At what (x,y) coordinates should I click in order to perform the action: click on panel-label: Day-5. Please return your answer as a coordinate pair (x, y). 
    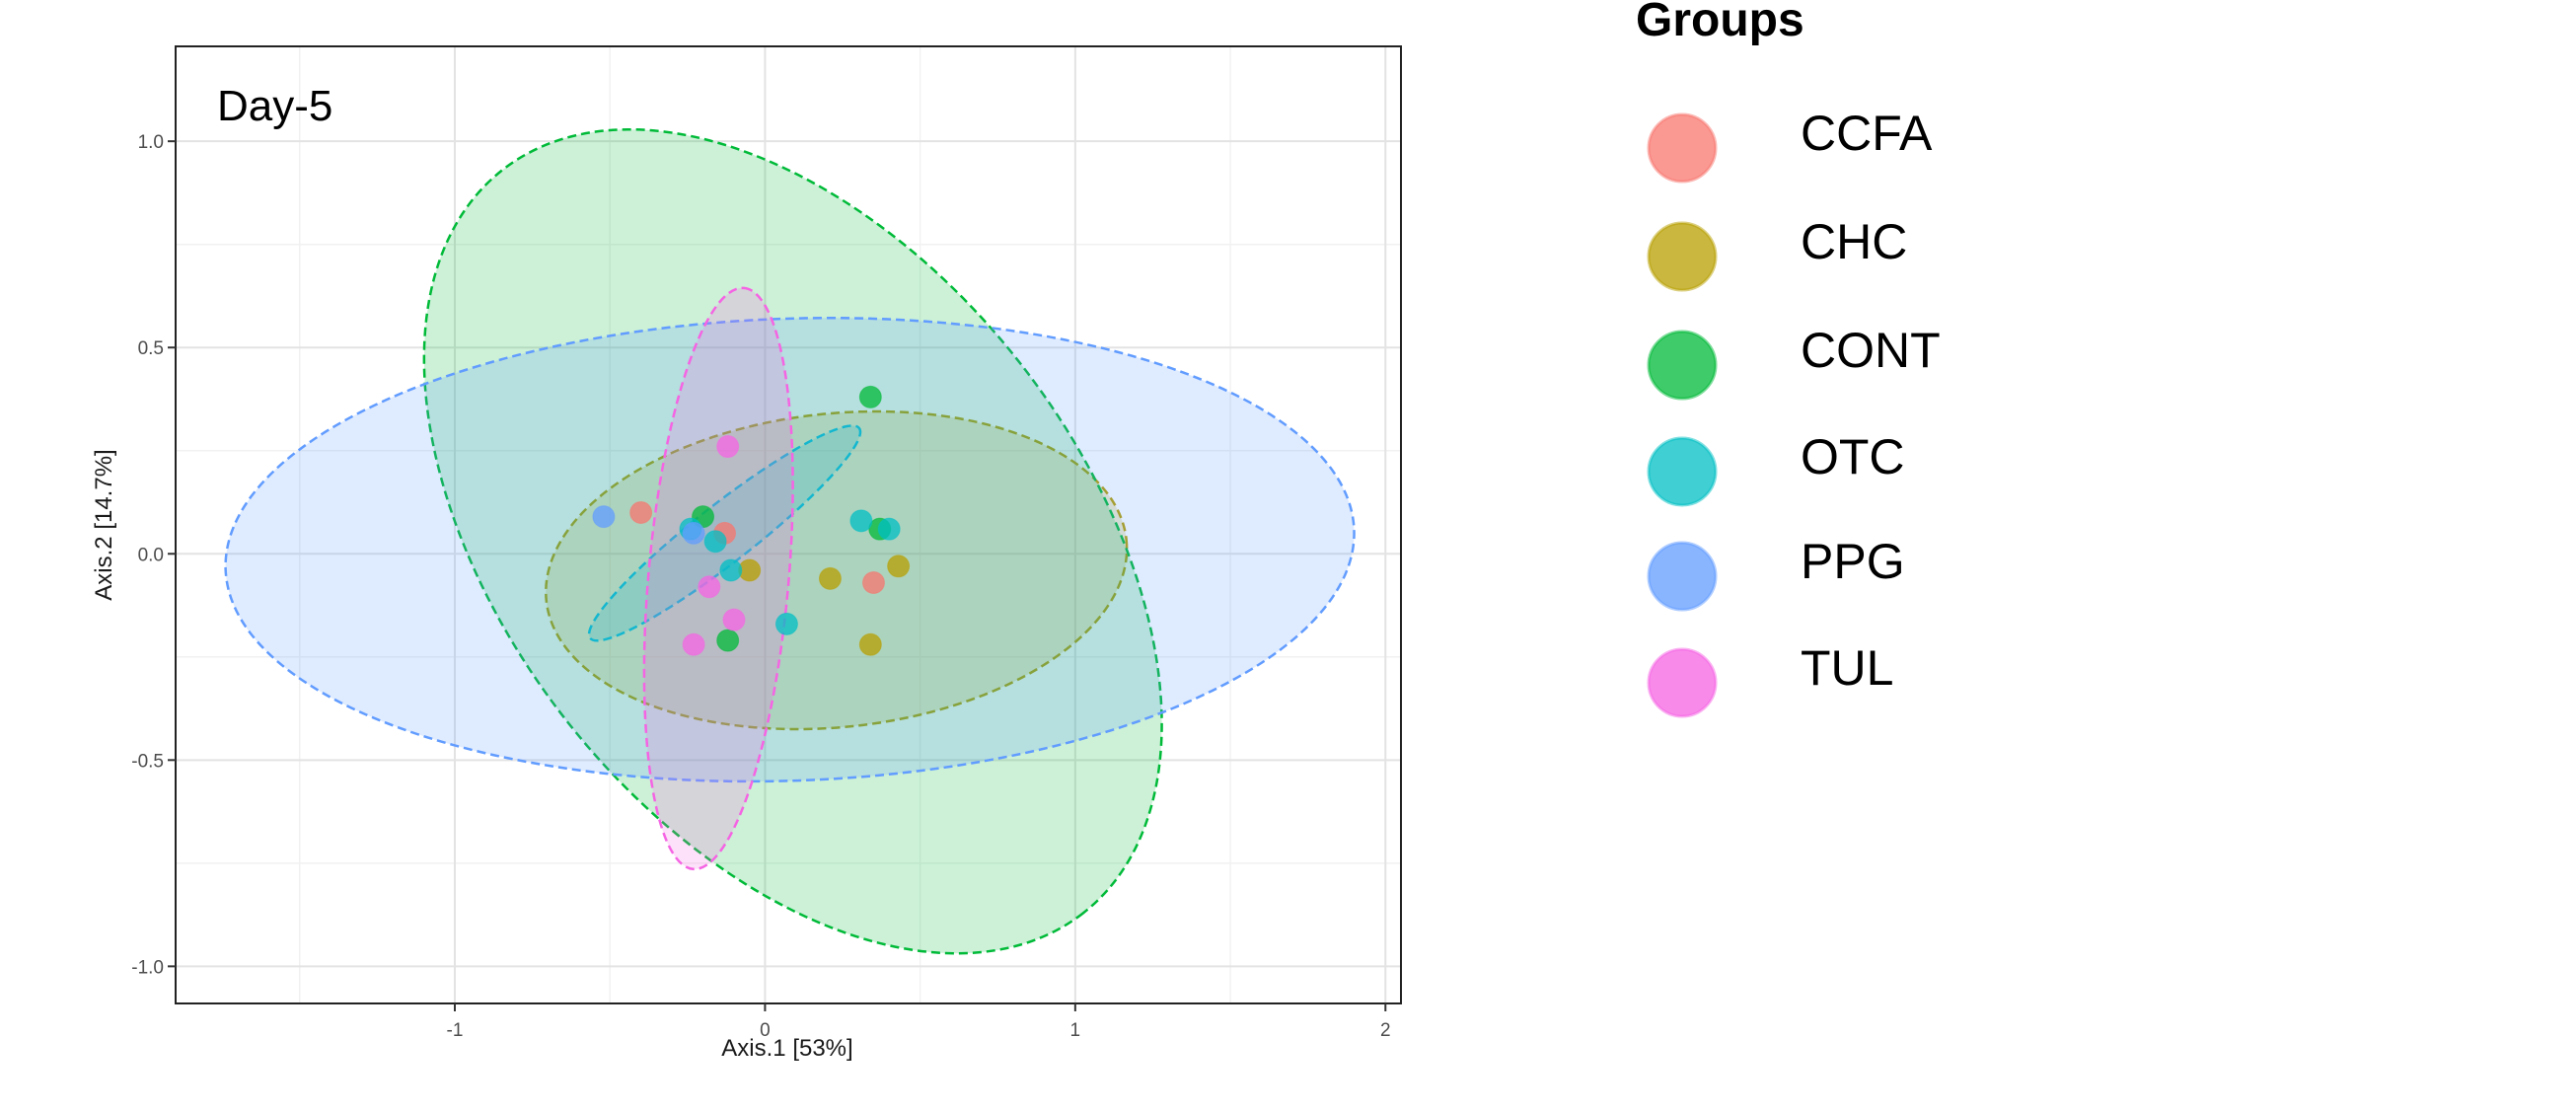
    Looking at the image, I should click on (274, 106).